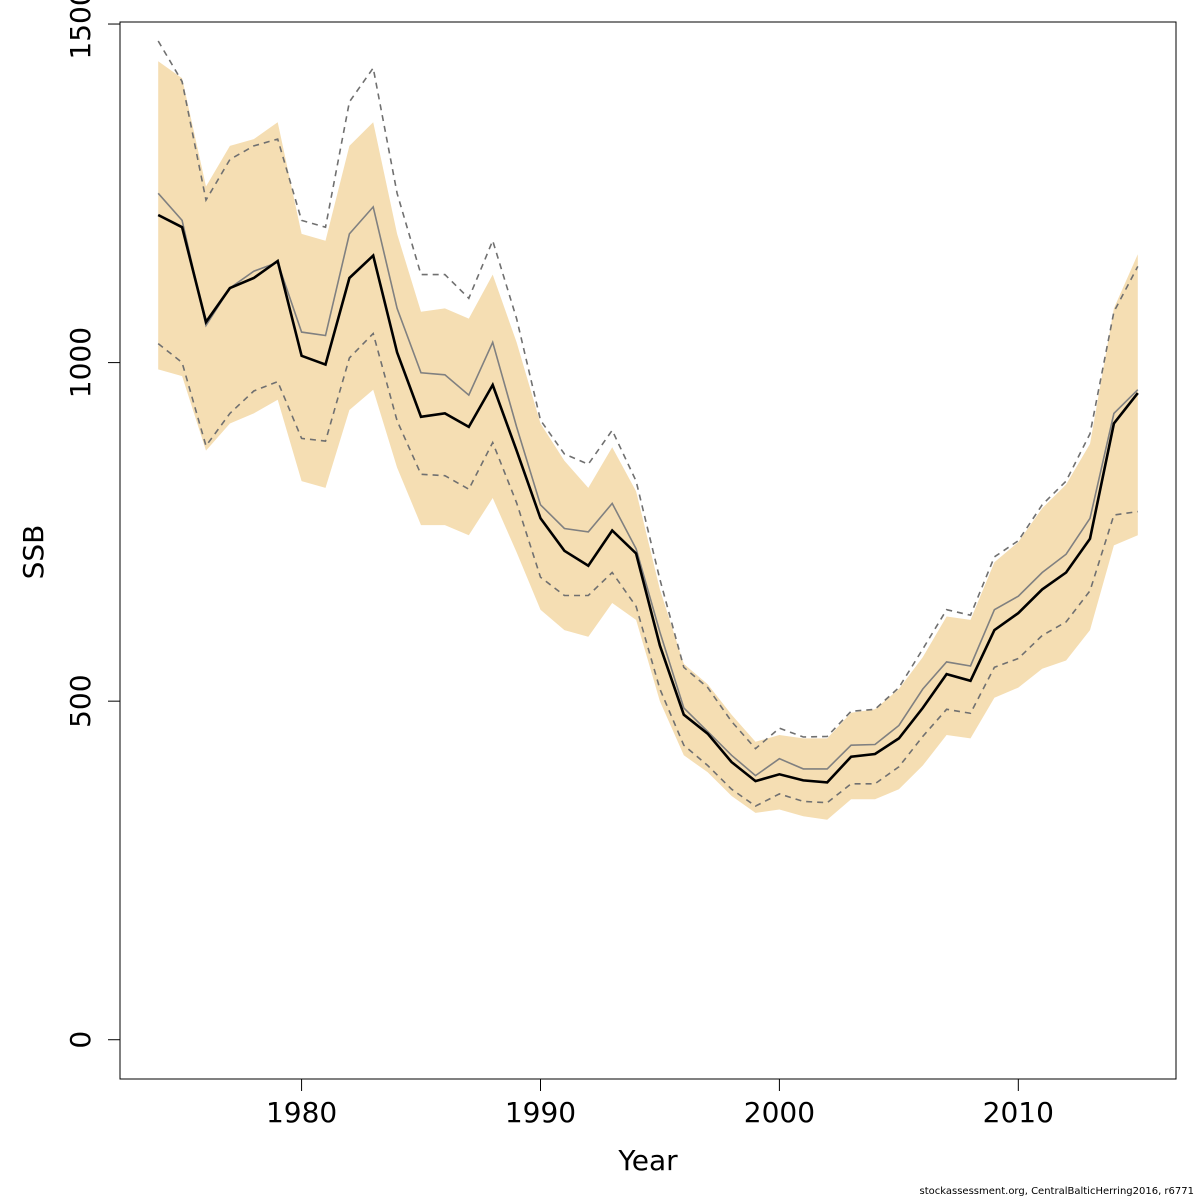 This screenshot has width=1200, height=1200. Describe the element at coordinates (647, 1160) in the screenshot. I see `x-axis-title: Year` at that location.